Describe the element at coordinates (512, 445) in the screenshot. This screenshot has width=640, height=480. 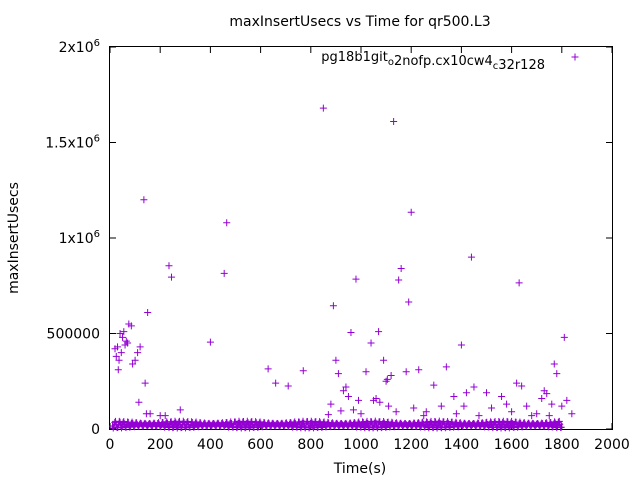
I see `x-tick-label: 1600` at that location.